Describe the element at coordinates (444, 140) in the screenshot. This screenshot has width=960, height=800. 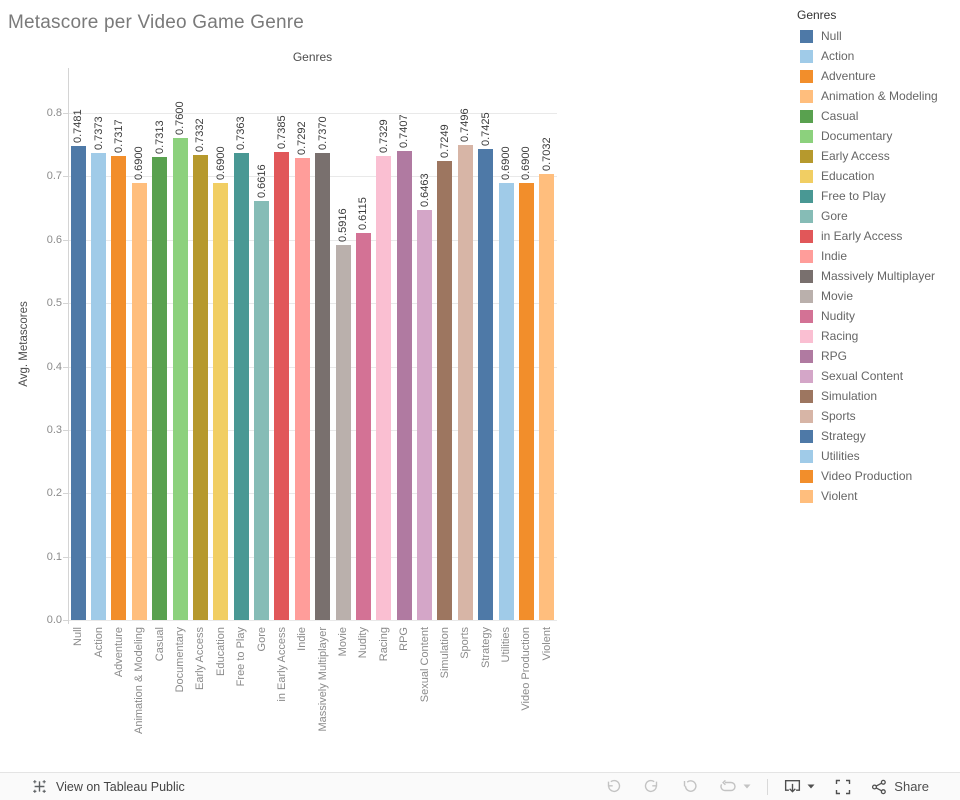
I see `bar-value-label: 0.7249` at that location.